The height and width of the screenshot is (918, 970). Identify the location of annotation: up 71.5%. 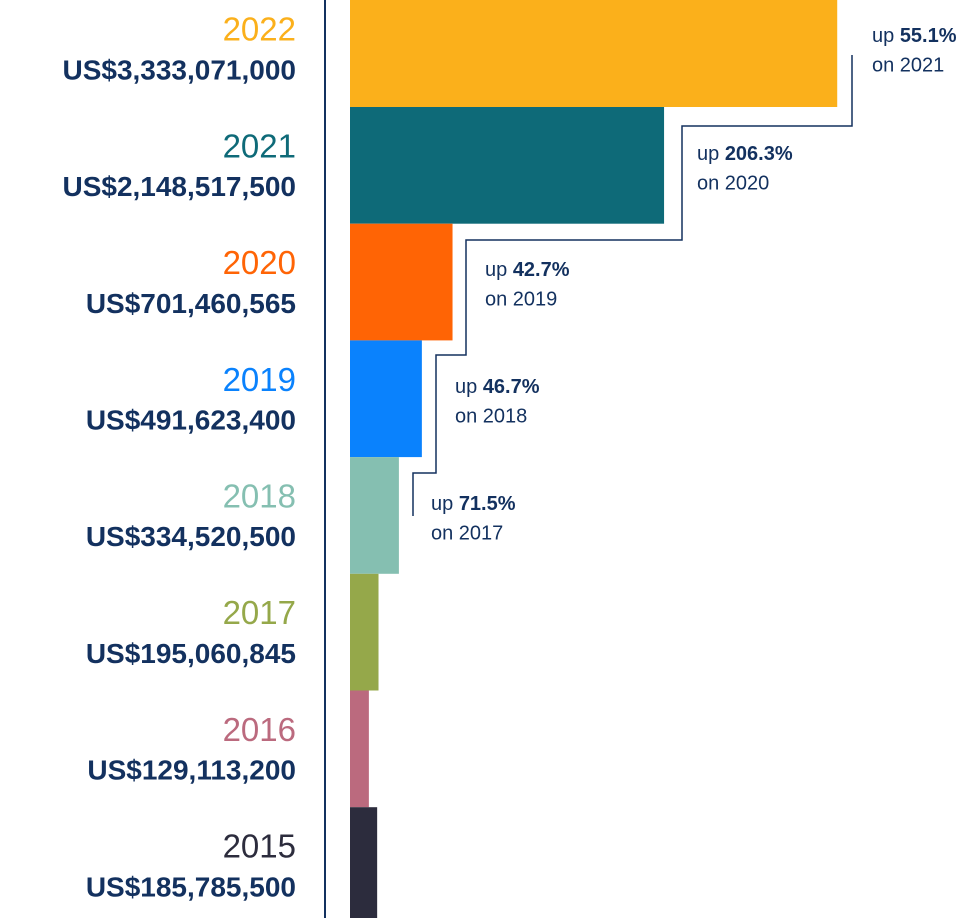
(473, 504).